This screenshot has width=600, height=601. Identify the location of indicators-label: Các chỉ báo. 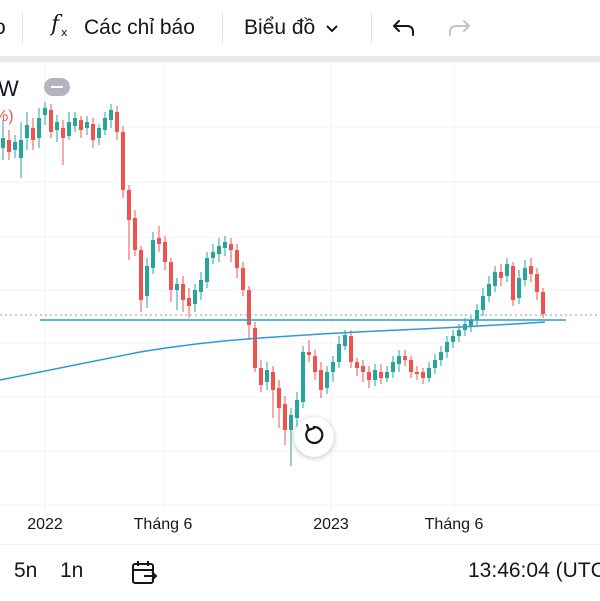
(139, 27).